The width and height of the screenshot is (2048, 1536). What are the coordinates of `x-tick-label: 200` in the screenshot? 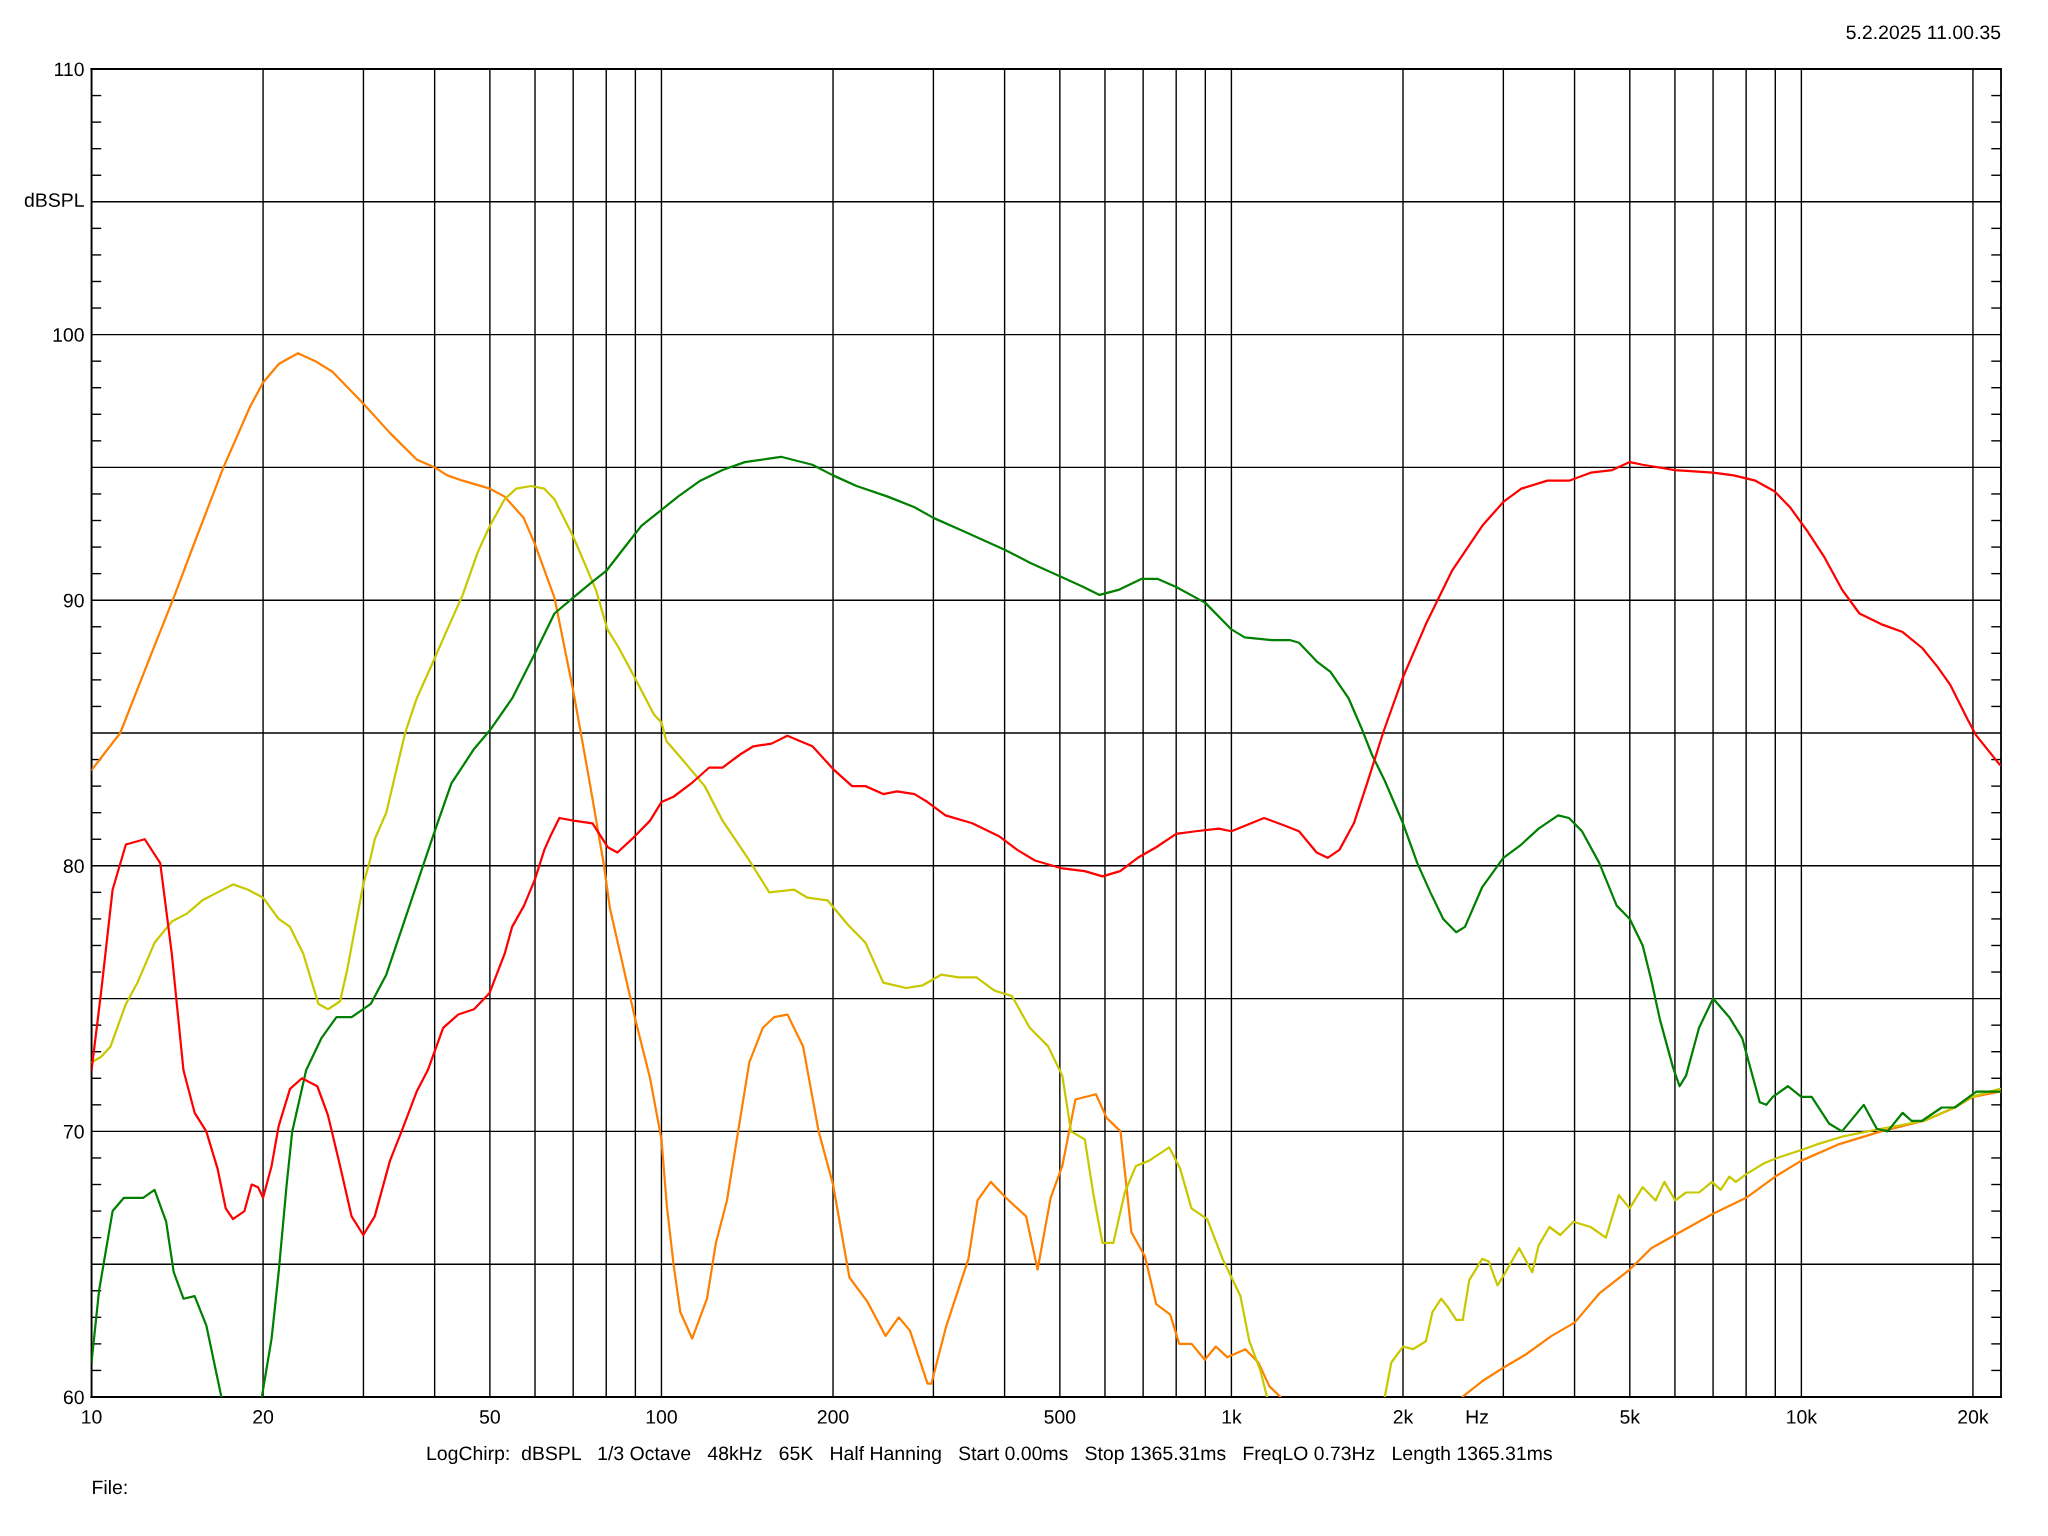 It's located at (833, 1417).